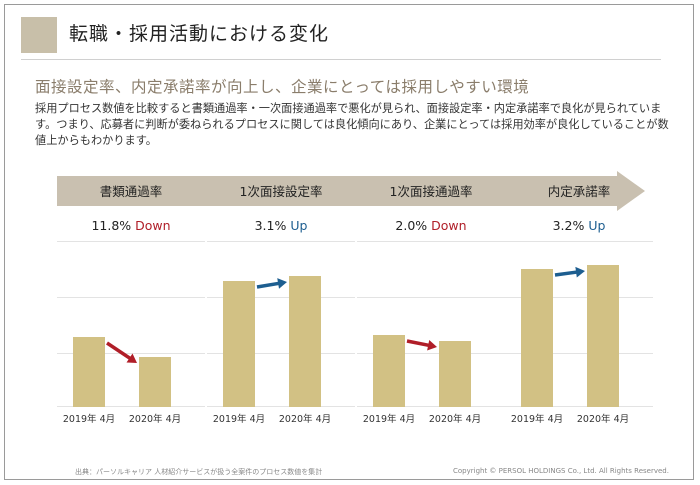 This screenshot has width=700, height=485. What do you see at coordinates (282, 87) in the screenshot?
I see `subtitle: 面接設定率、内定承諾率が向上し、企業にとっては採用しやすい環境` at bounding box center [282, 87].